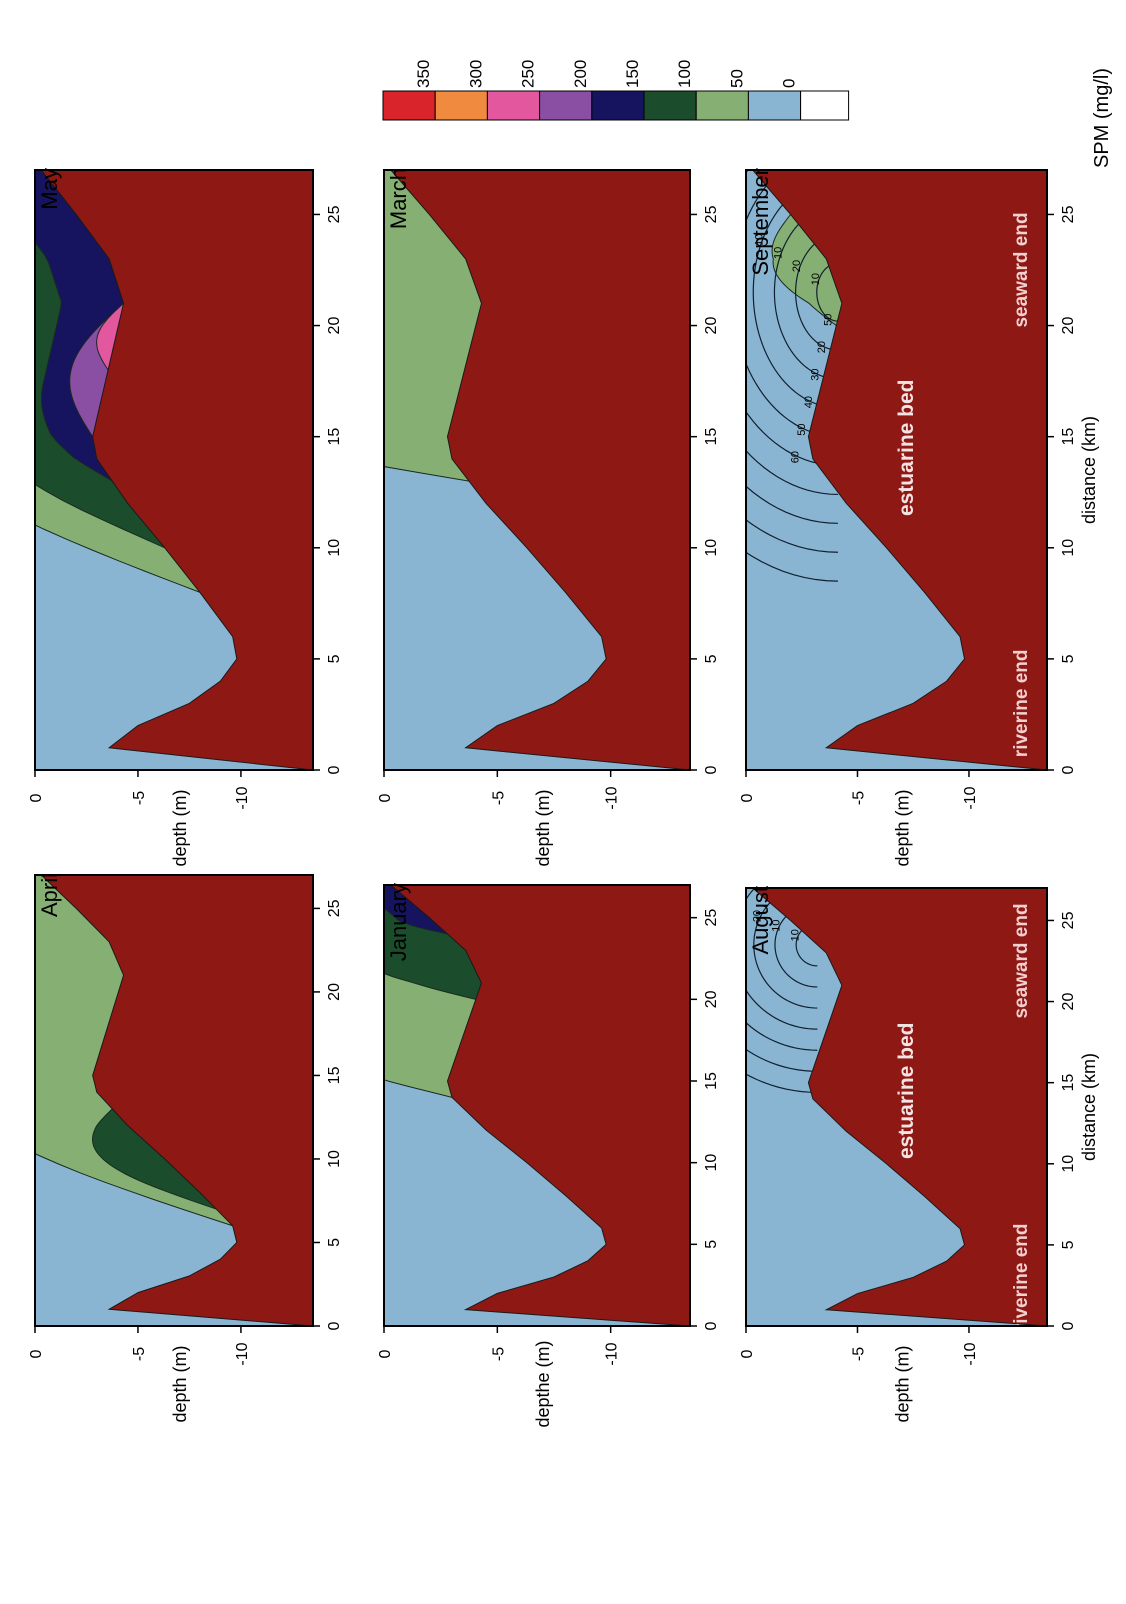  I want to click on y-axis-label: depthe (m), so click(543, 1383).